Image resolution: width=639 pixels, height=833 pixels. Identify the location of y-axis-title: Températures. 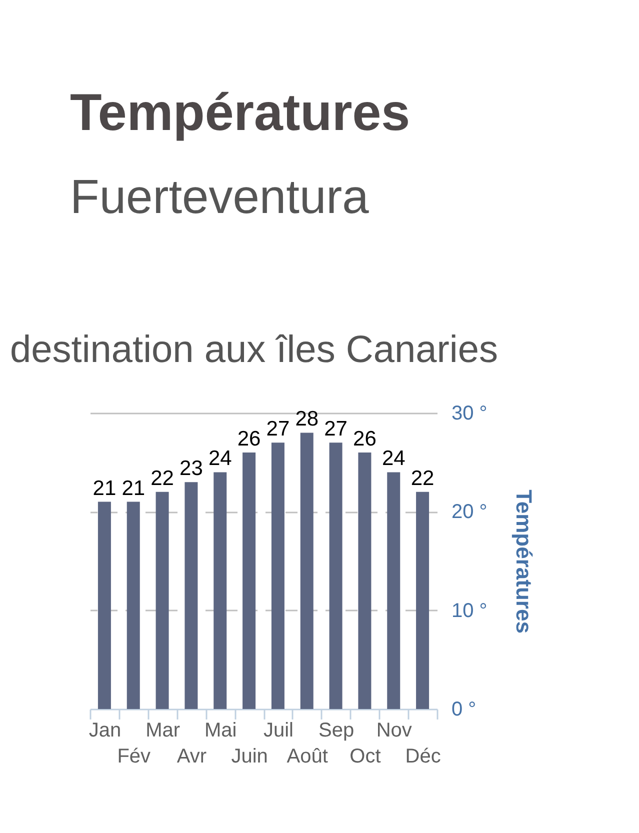
(523, 562).